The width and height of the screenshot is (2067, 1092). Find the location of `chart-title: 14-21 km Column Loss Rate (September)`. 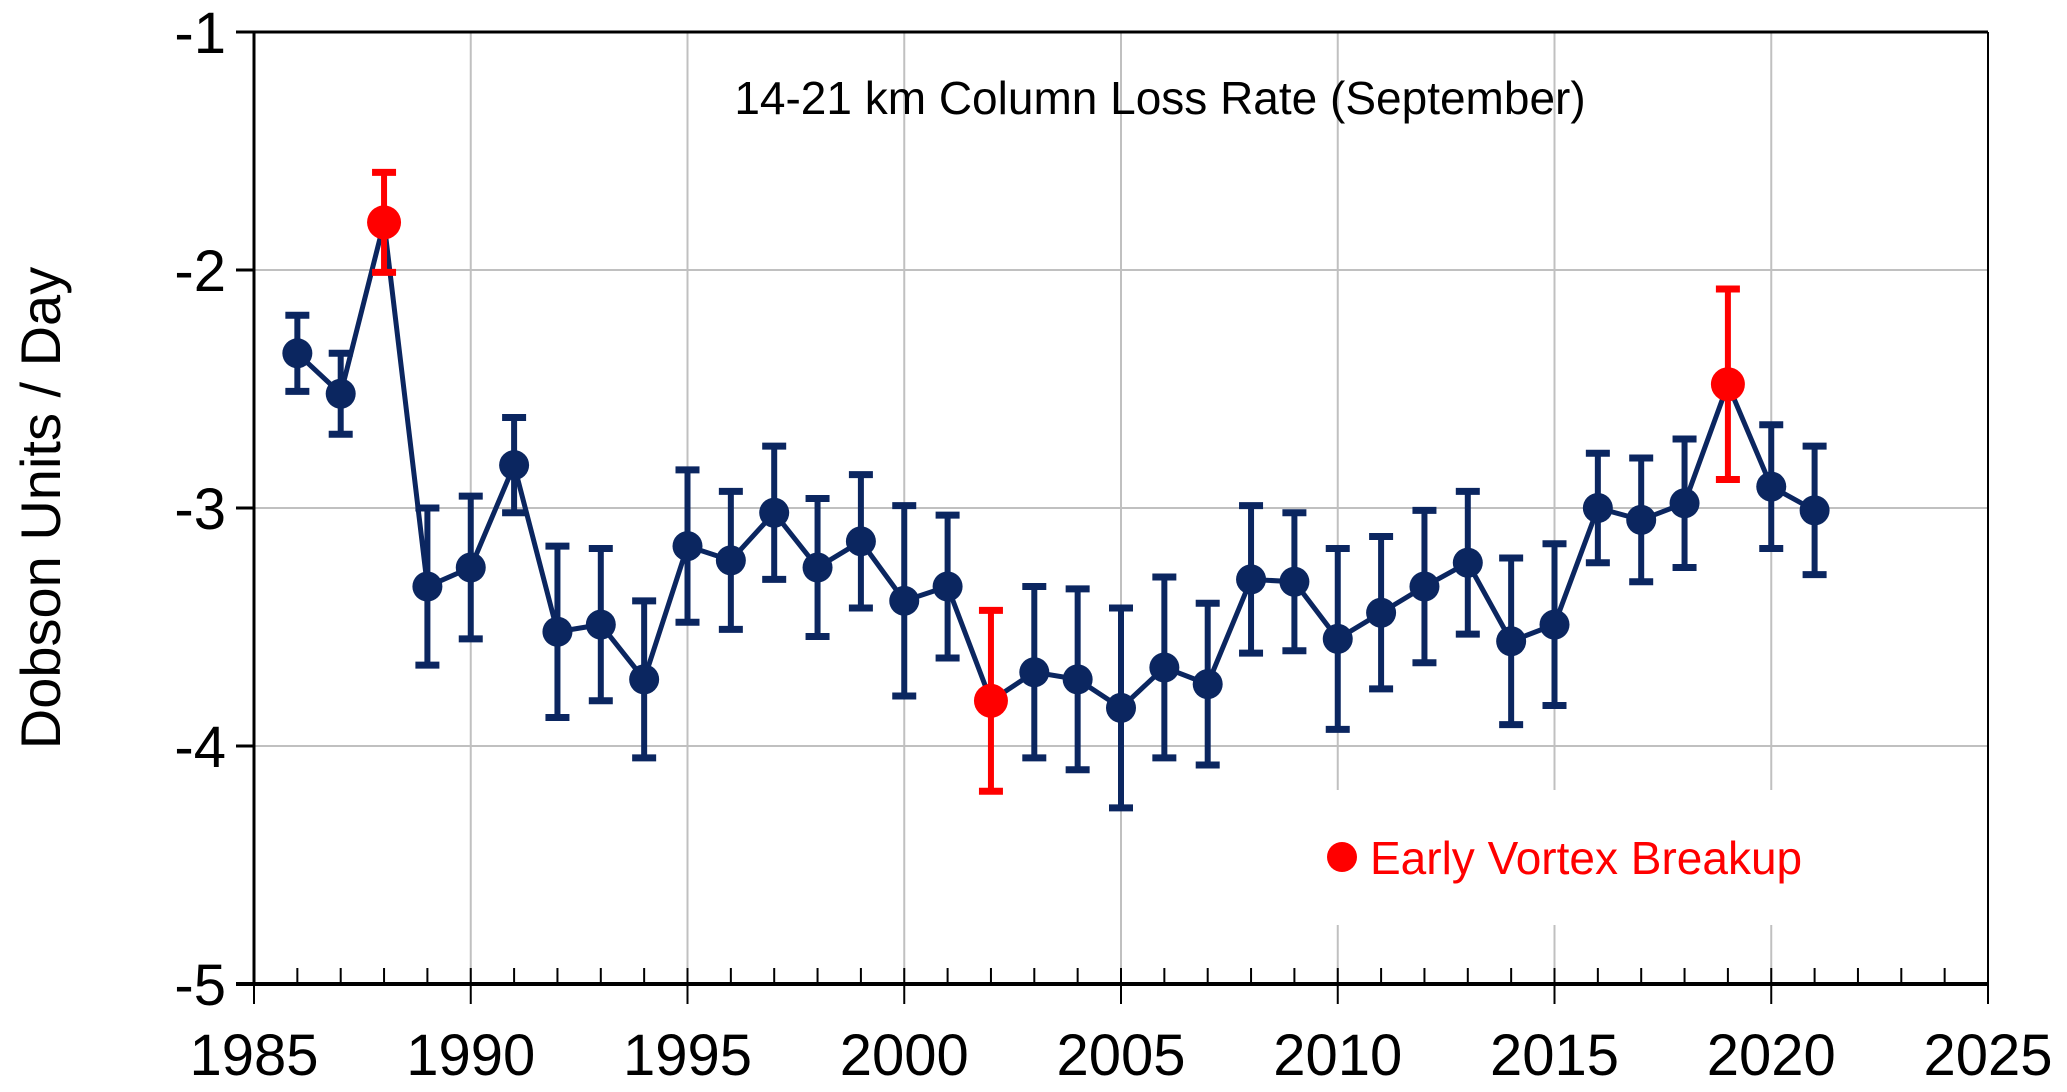

chart-title: 14-21 km Column Loss Rate (September) is located at coordinates (1159, 98).